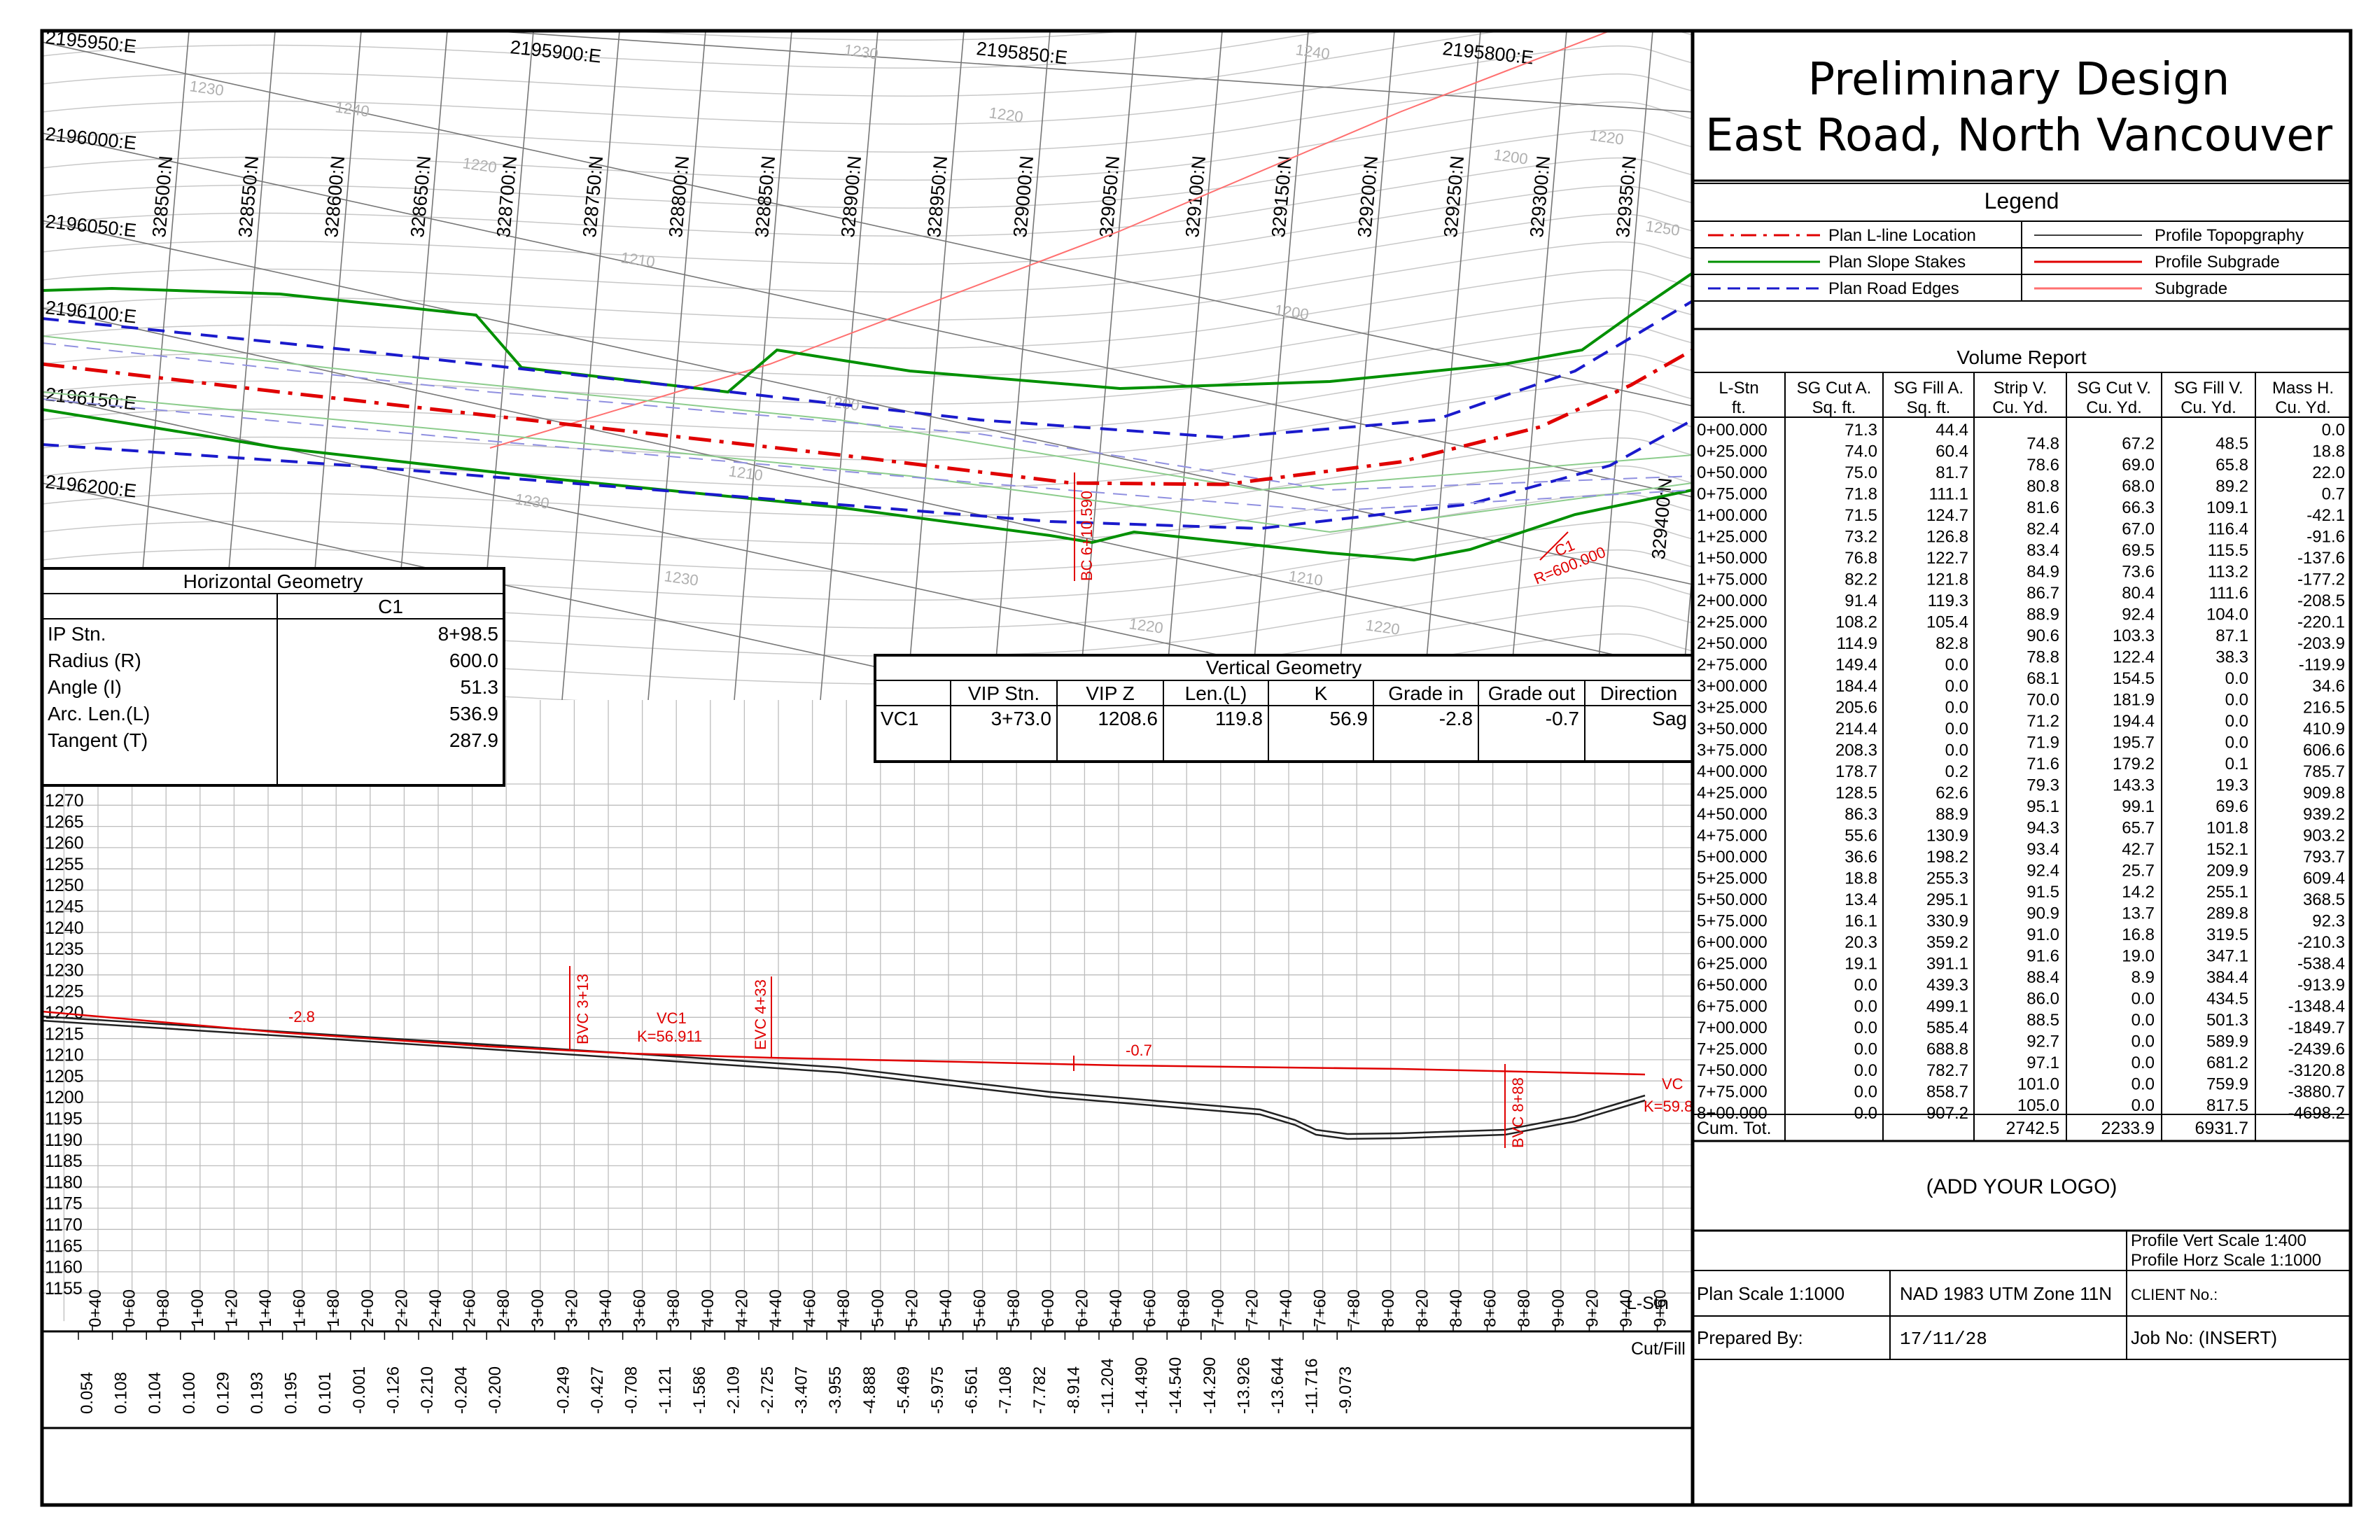  I want to click on volume-cut: 69.5, so click(2138, 550).